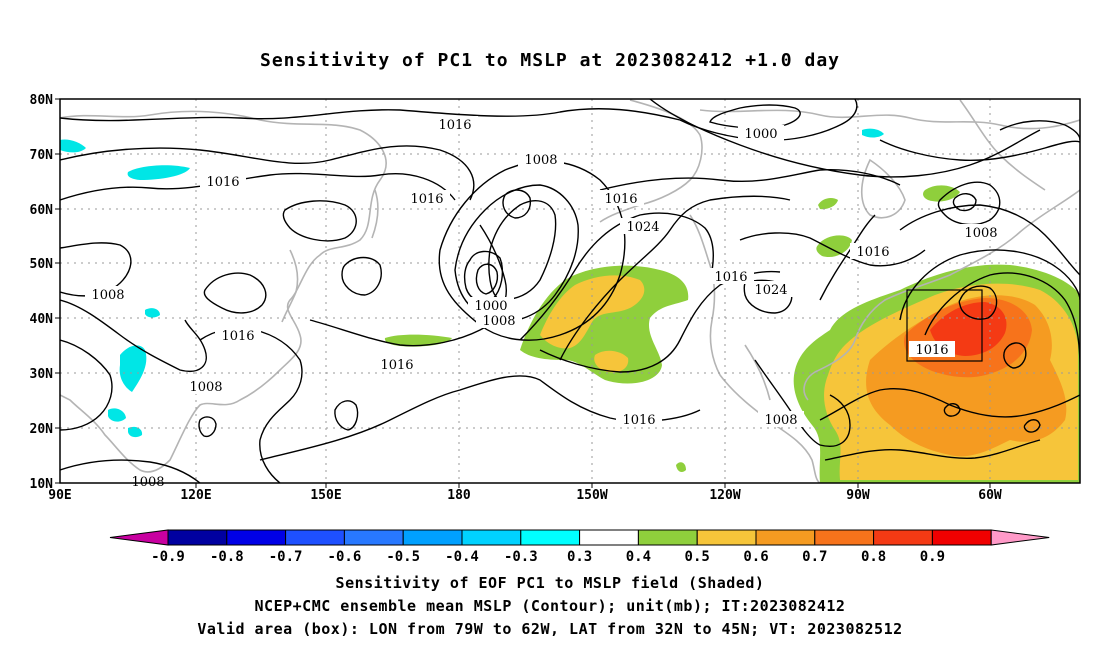 The width and height of the screenshot is (1100, 650). I want to click on colorbar-label: -0.8, so click(227, 557).